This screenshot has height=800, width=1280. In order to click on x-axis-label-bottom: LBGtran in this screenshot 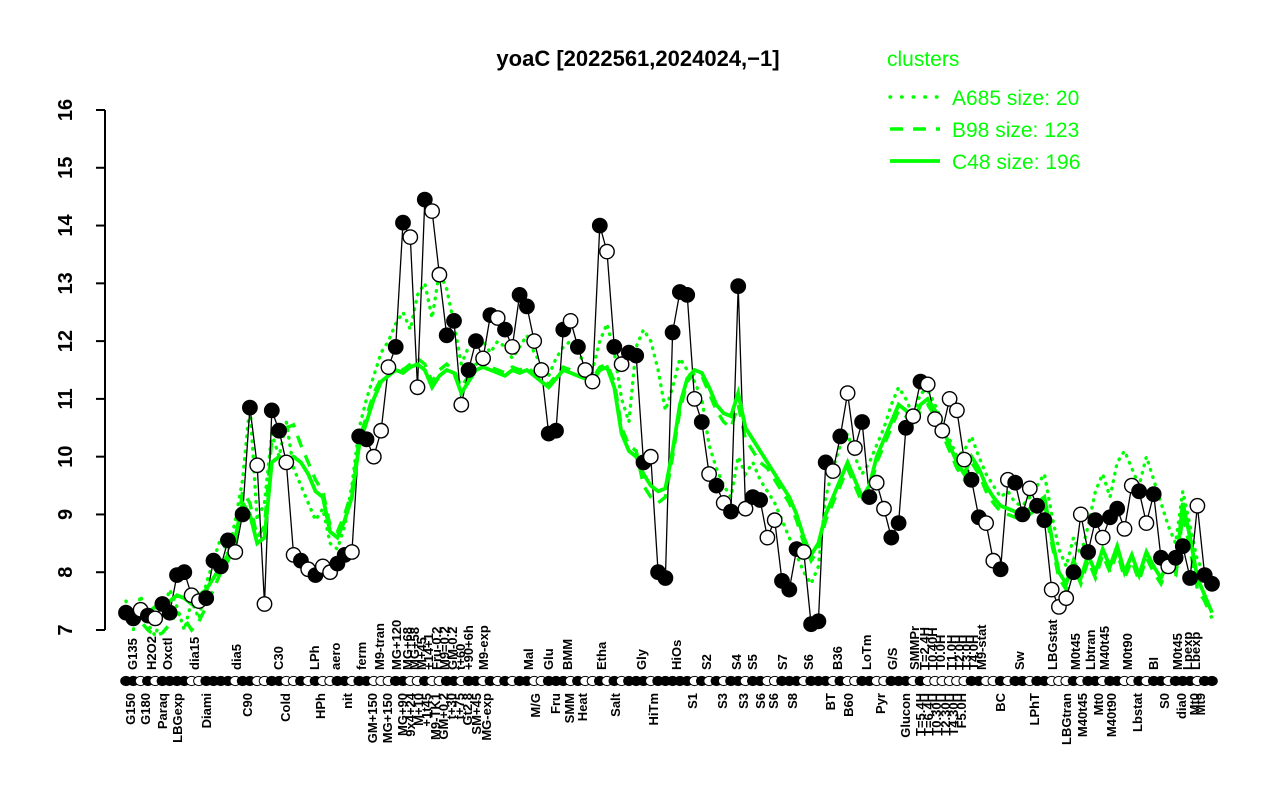, I will do `click(1066, 719)`.